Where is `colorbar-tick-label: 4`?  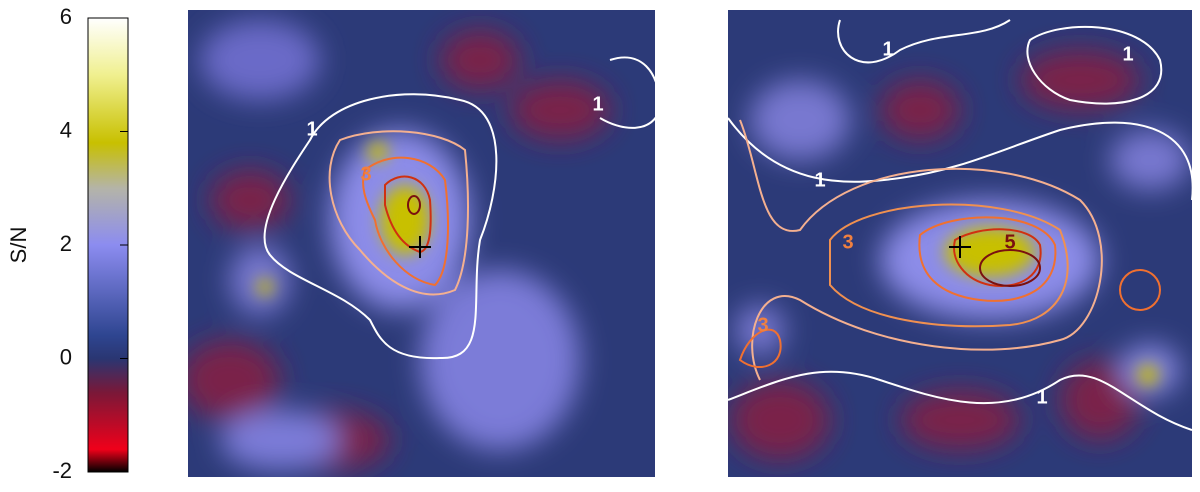 colorbar-tick-label: 4 is located at coordinates (66, 129).